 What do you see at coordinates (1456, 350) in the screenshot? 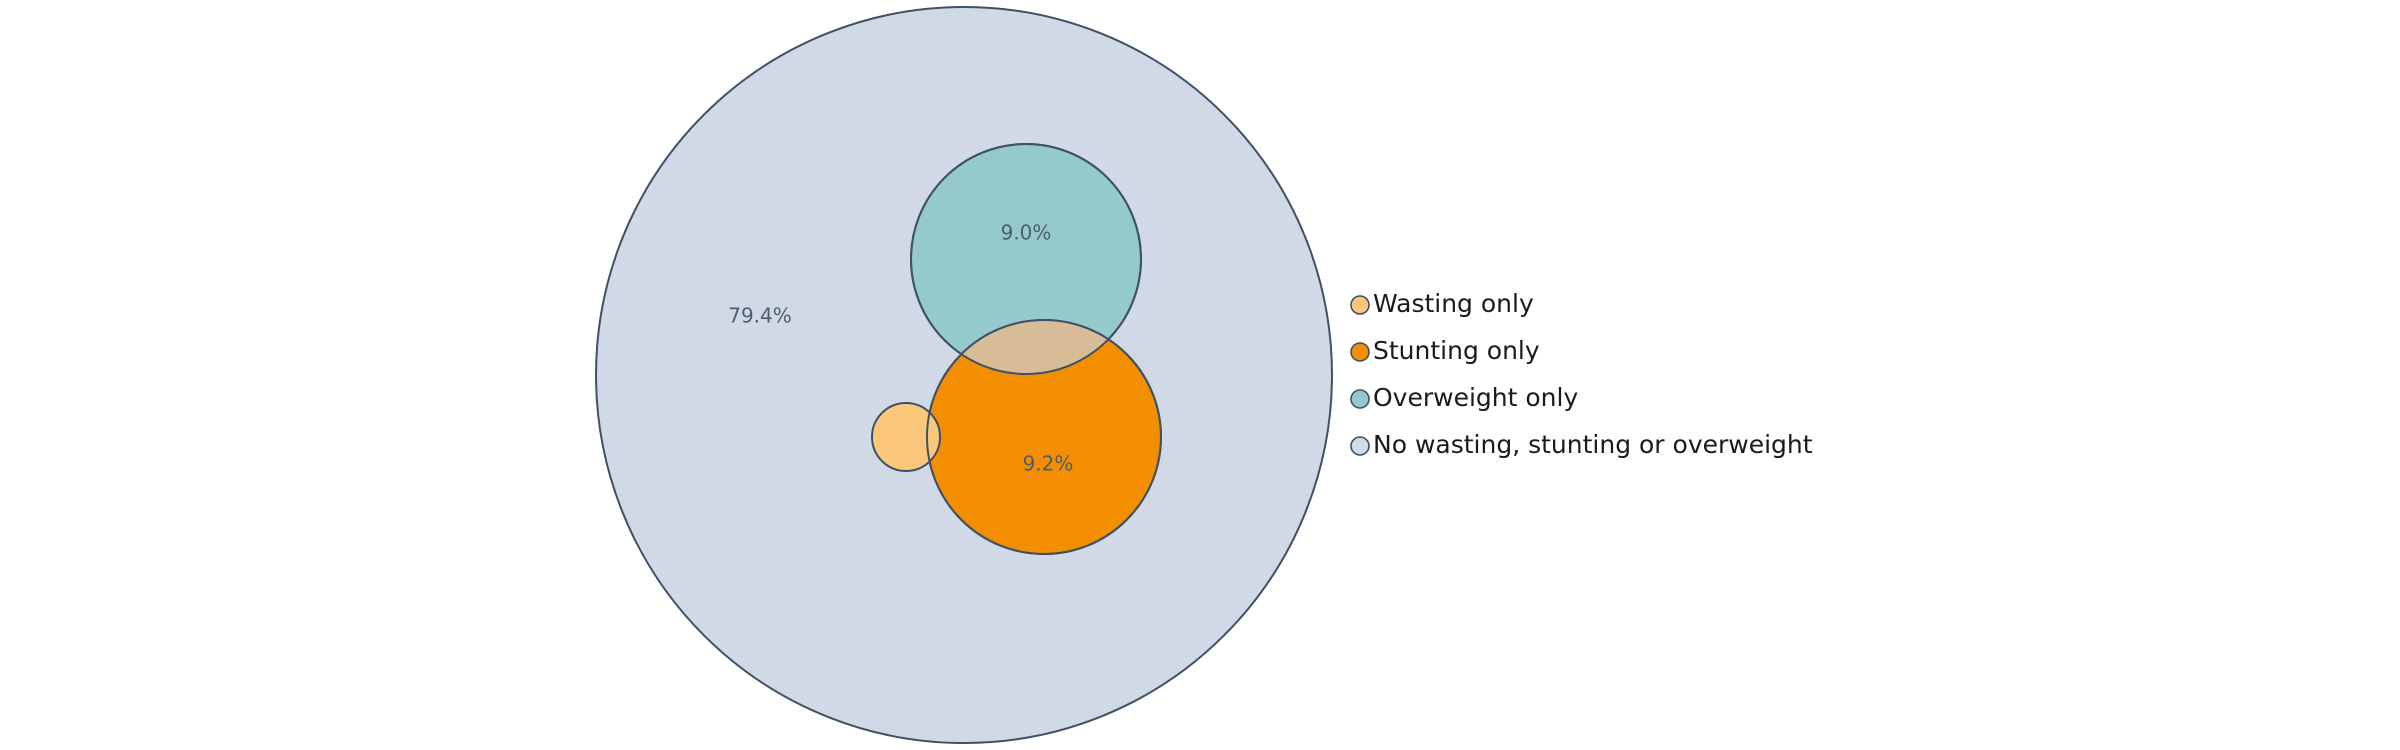
I see `legend-label-stunting: Stunting only` at bounding box center [1456, 350].